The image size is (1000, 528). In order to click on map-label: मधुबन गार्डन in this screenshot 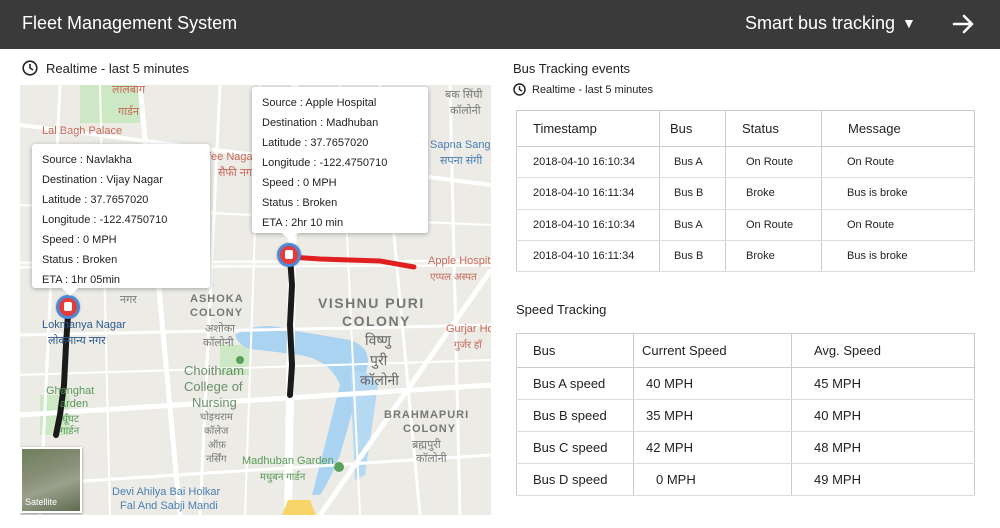, I will do `click(283, 477)`.